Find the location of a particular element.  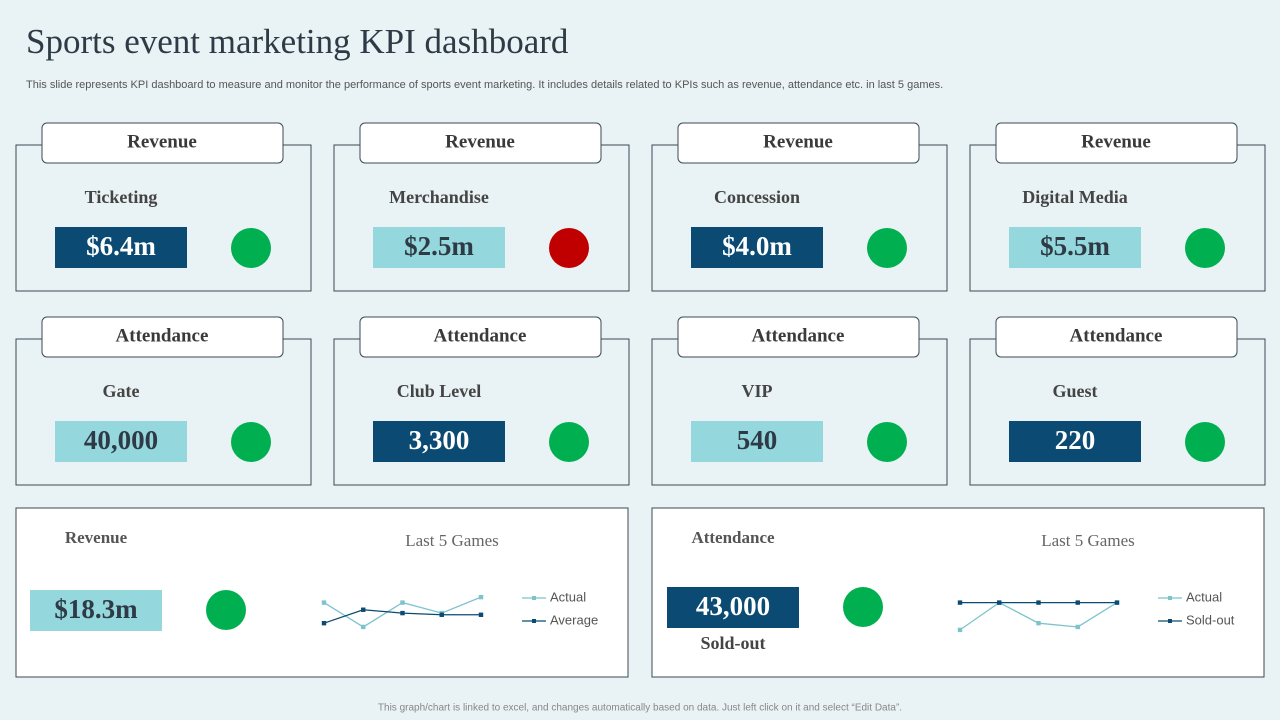

card-label: Gate is located at coordinates (121, 391).